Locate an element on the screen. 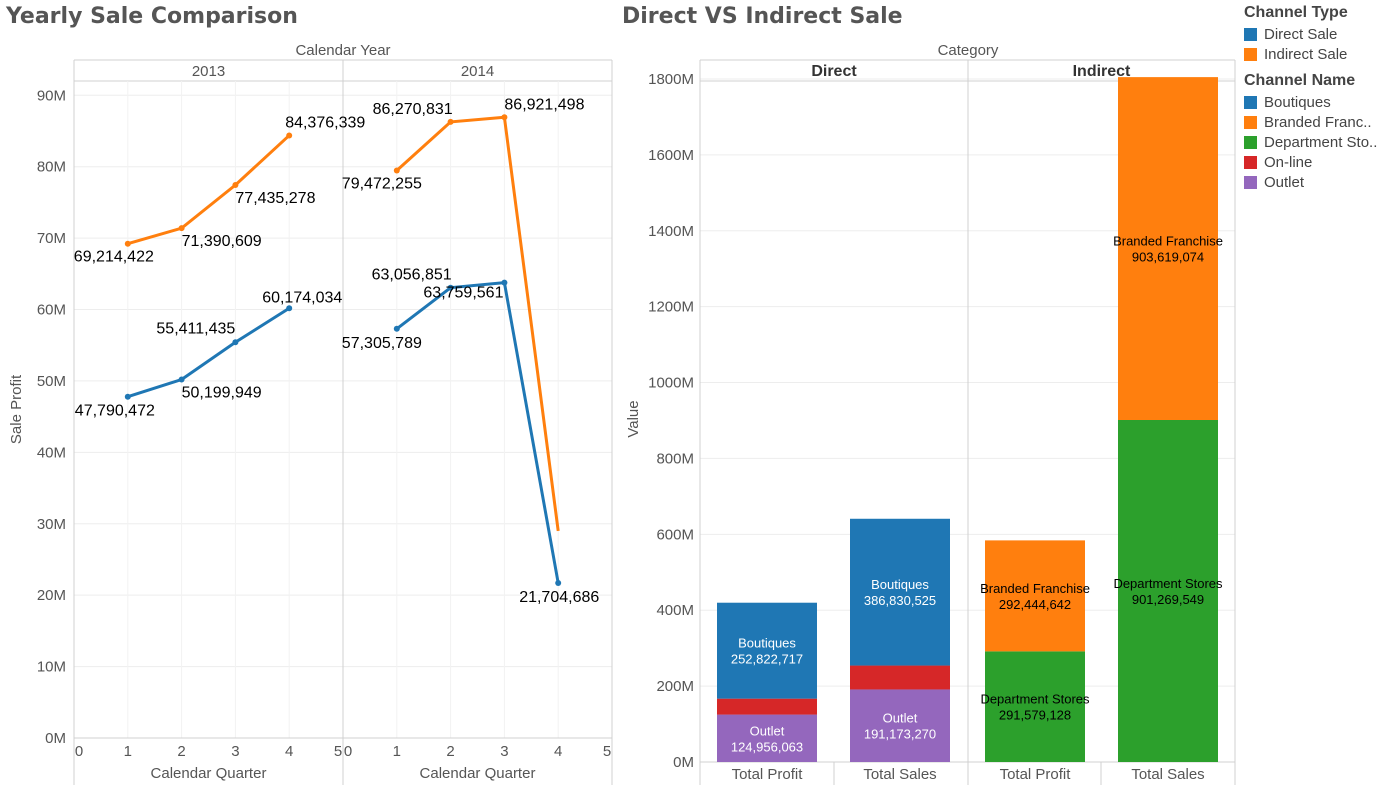 This screenshot has width=1385, height=789. data-label: 60,174,034 is located at coordinates (302, 297).